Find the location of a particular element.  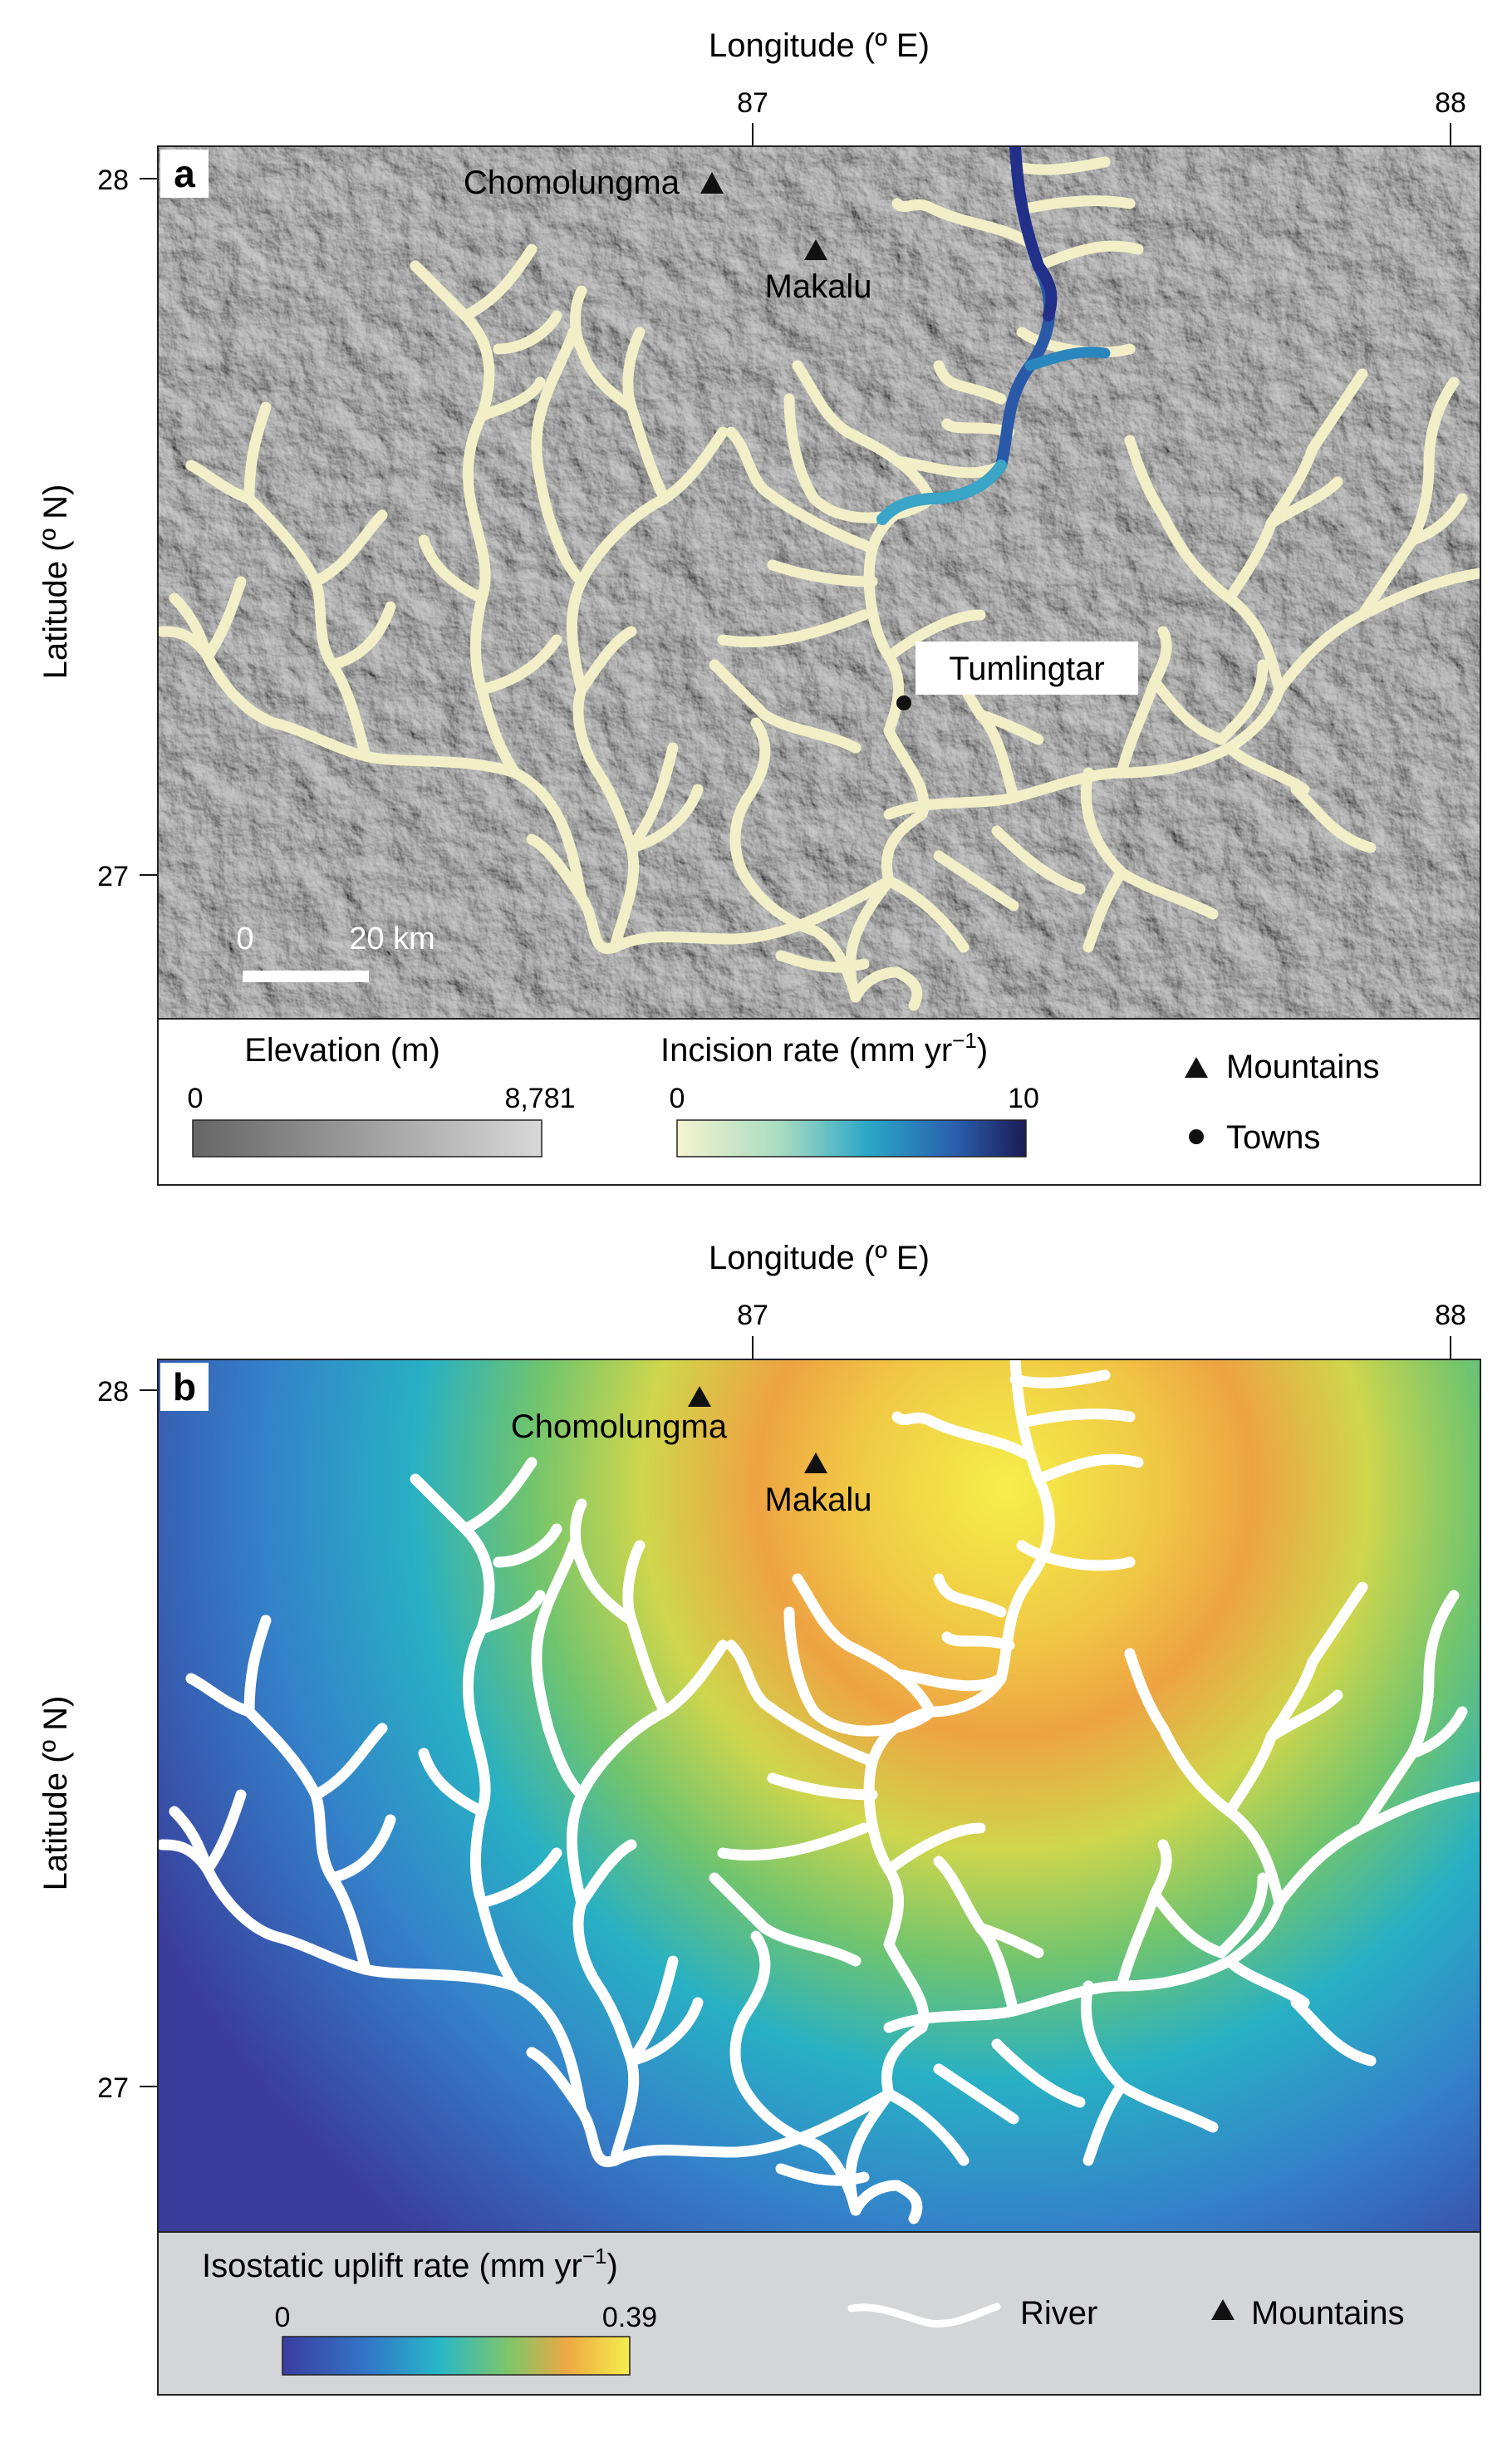

panel-label-box-a is located at coordinates (185, 174).